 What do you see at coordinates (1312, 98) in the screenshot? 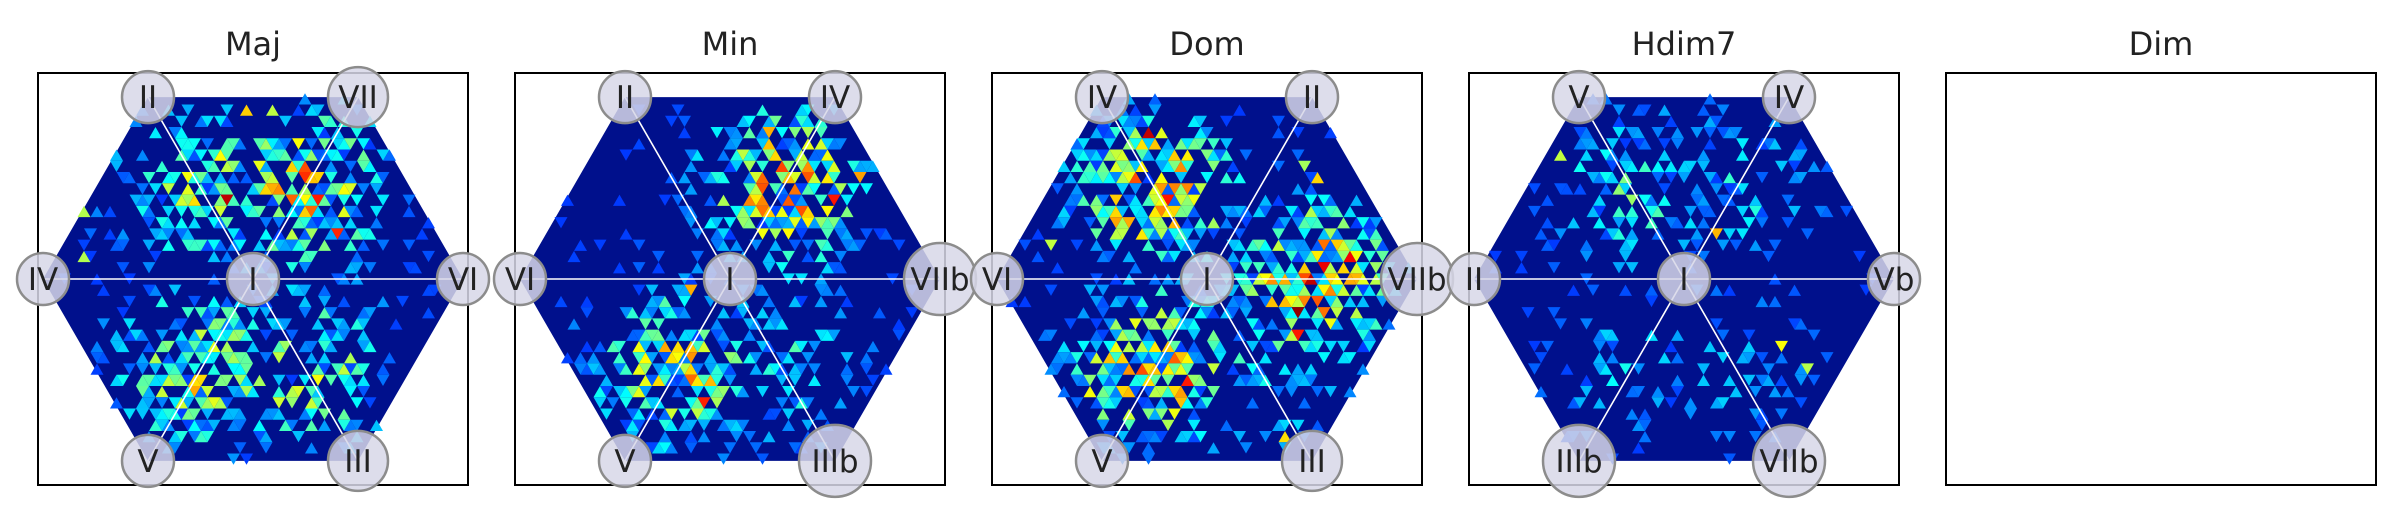
I see `vertex-top-right-label: II` at bounding box center [1312, 98].